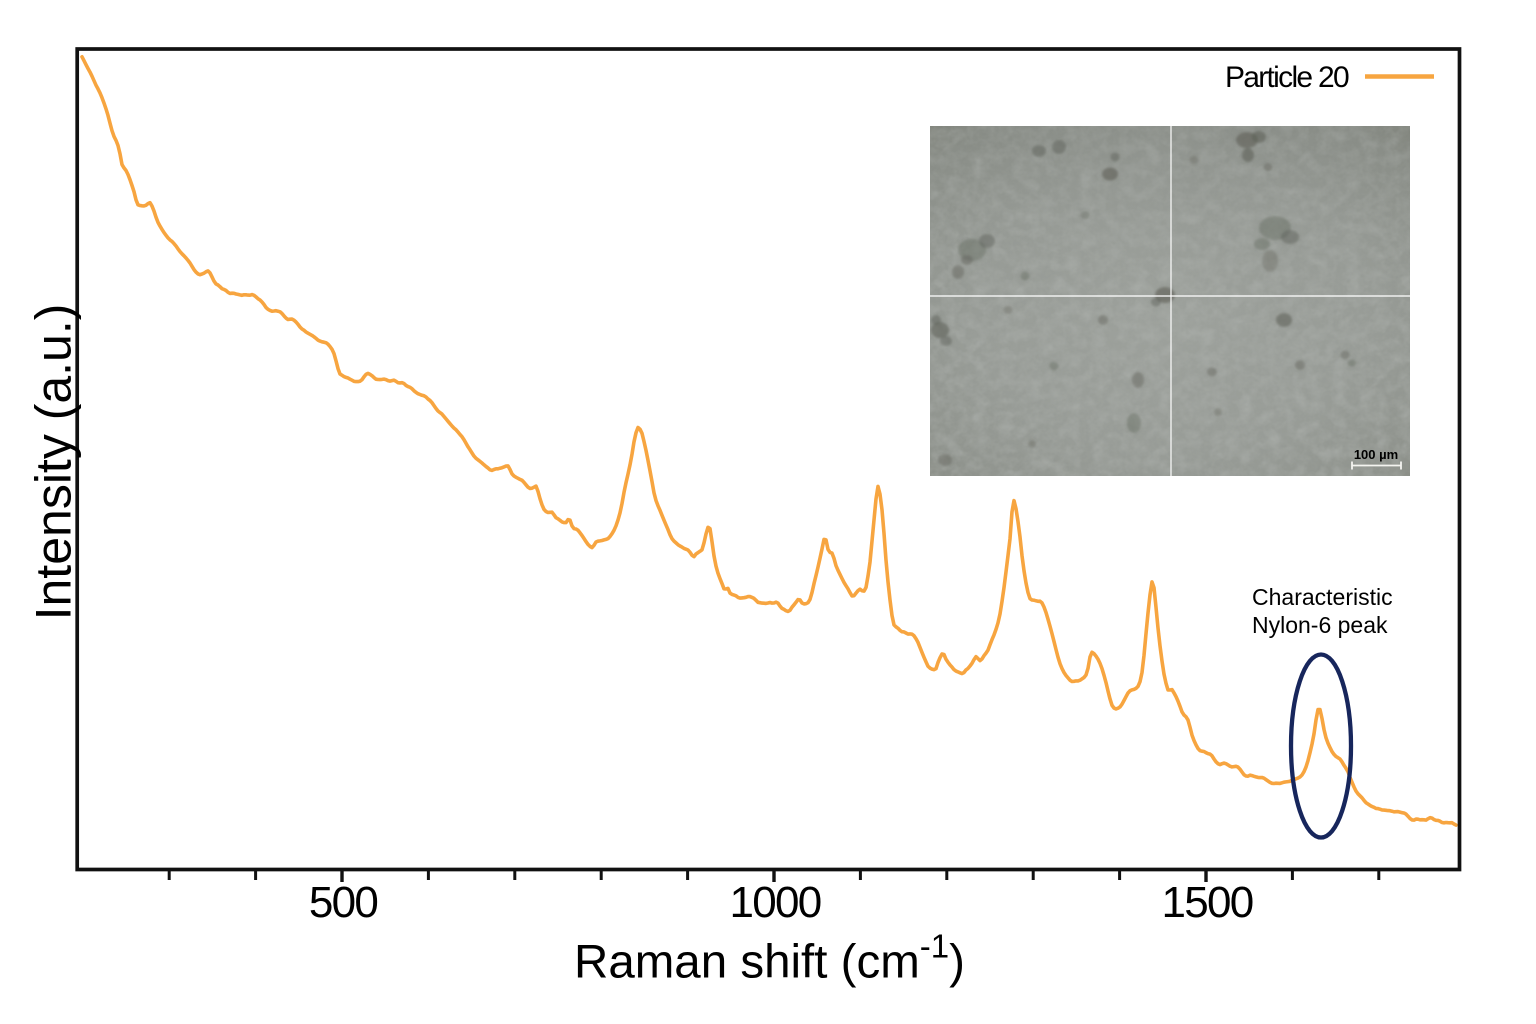  Describe the element at coordinates (54, 462) in the screenshot. I see `svg-text: Intensity (a.u.)` at that location.